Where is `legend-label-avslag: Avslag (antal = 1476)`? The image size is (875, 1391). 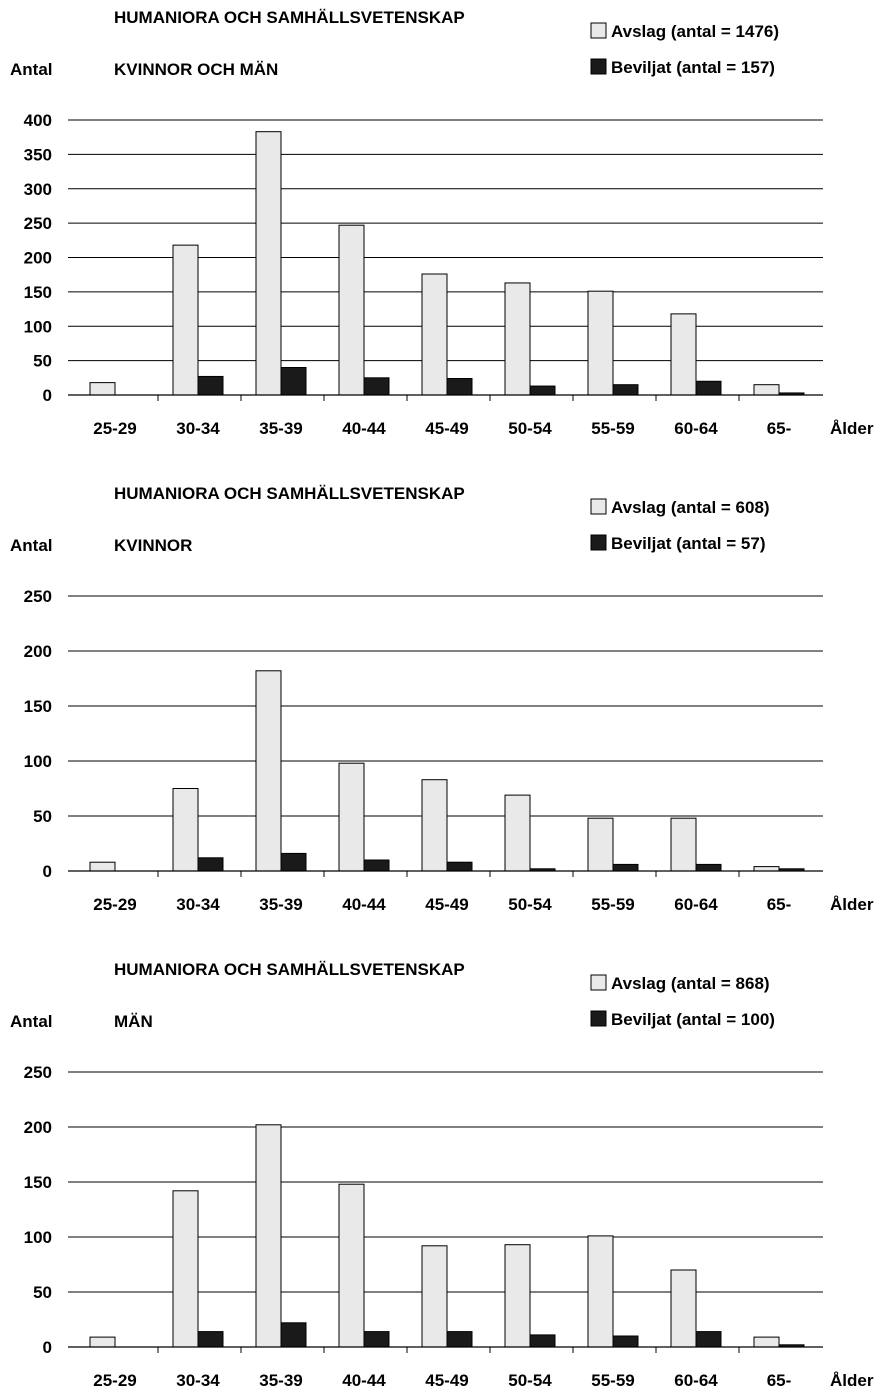 legend-label-avslag: Avslag (antal = 1476) is located at coordinates (695, 31).